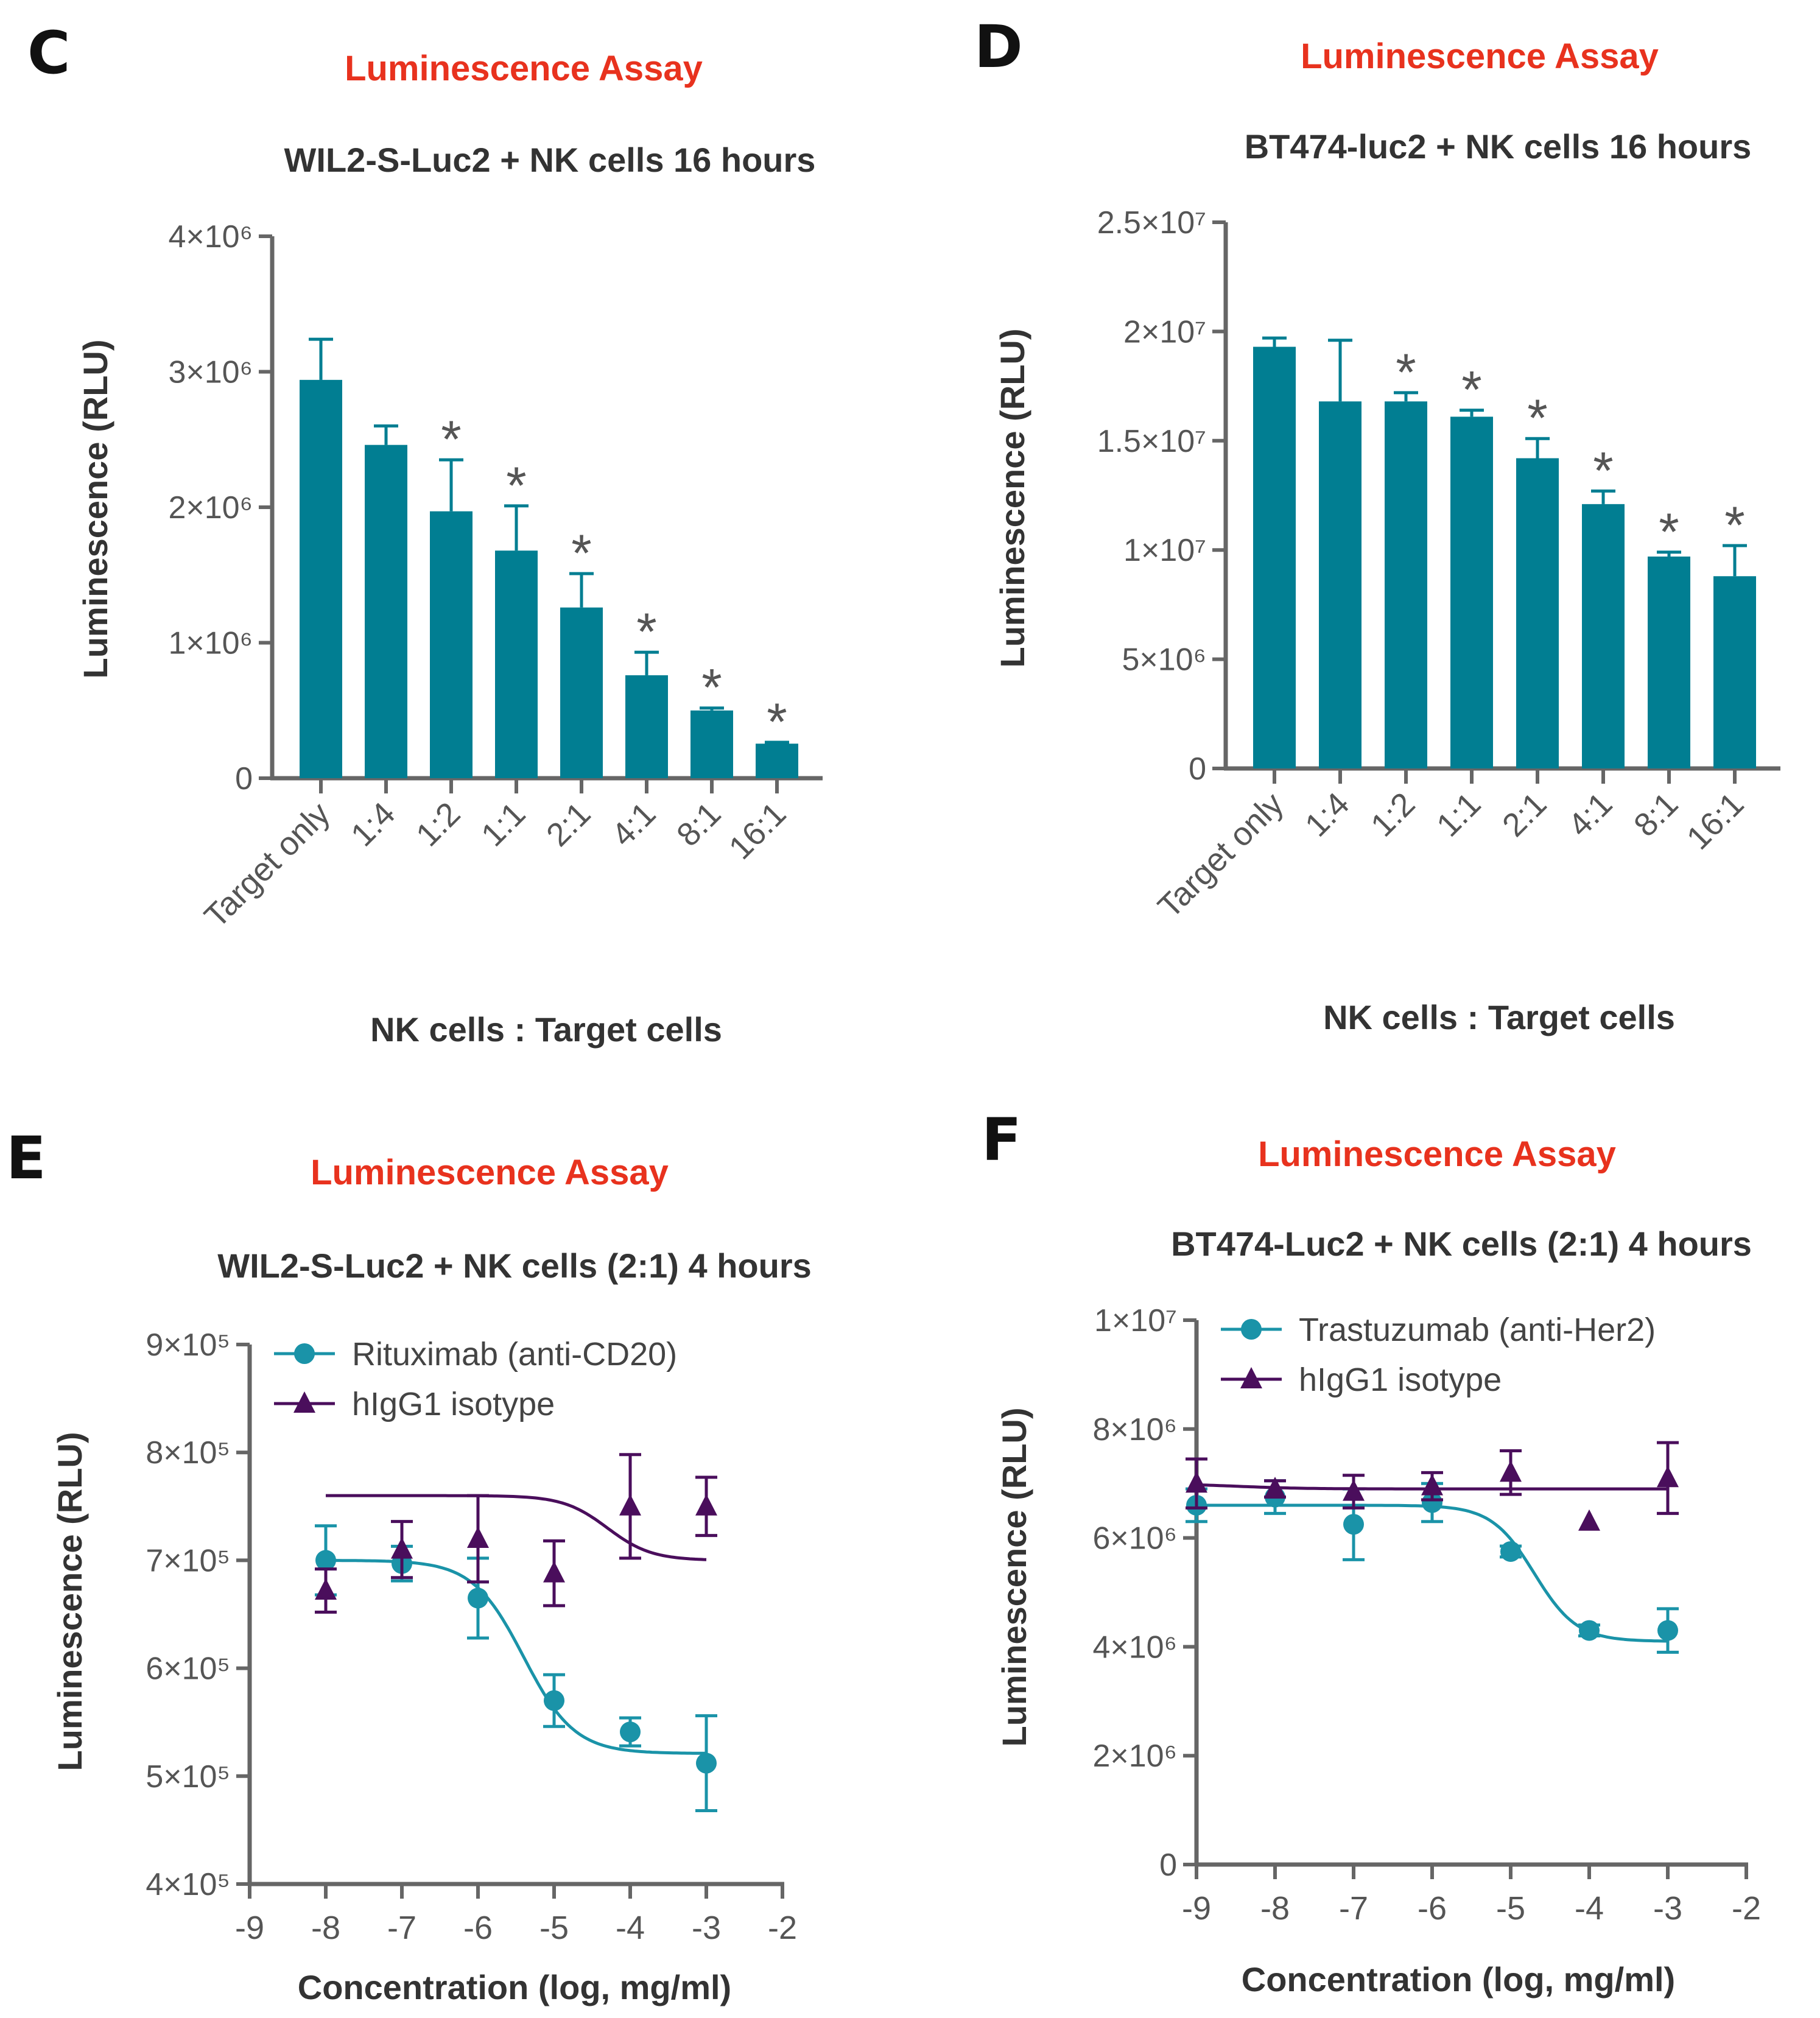 The image size is (1820, 2018). I want to click on legend-label: Rituximab (anti-CD20), so click(514, 1354).